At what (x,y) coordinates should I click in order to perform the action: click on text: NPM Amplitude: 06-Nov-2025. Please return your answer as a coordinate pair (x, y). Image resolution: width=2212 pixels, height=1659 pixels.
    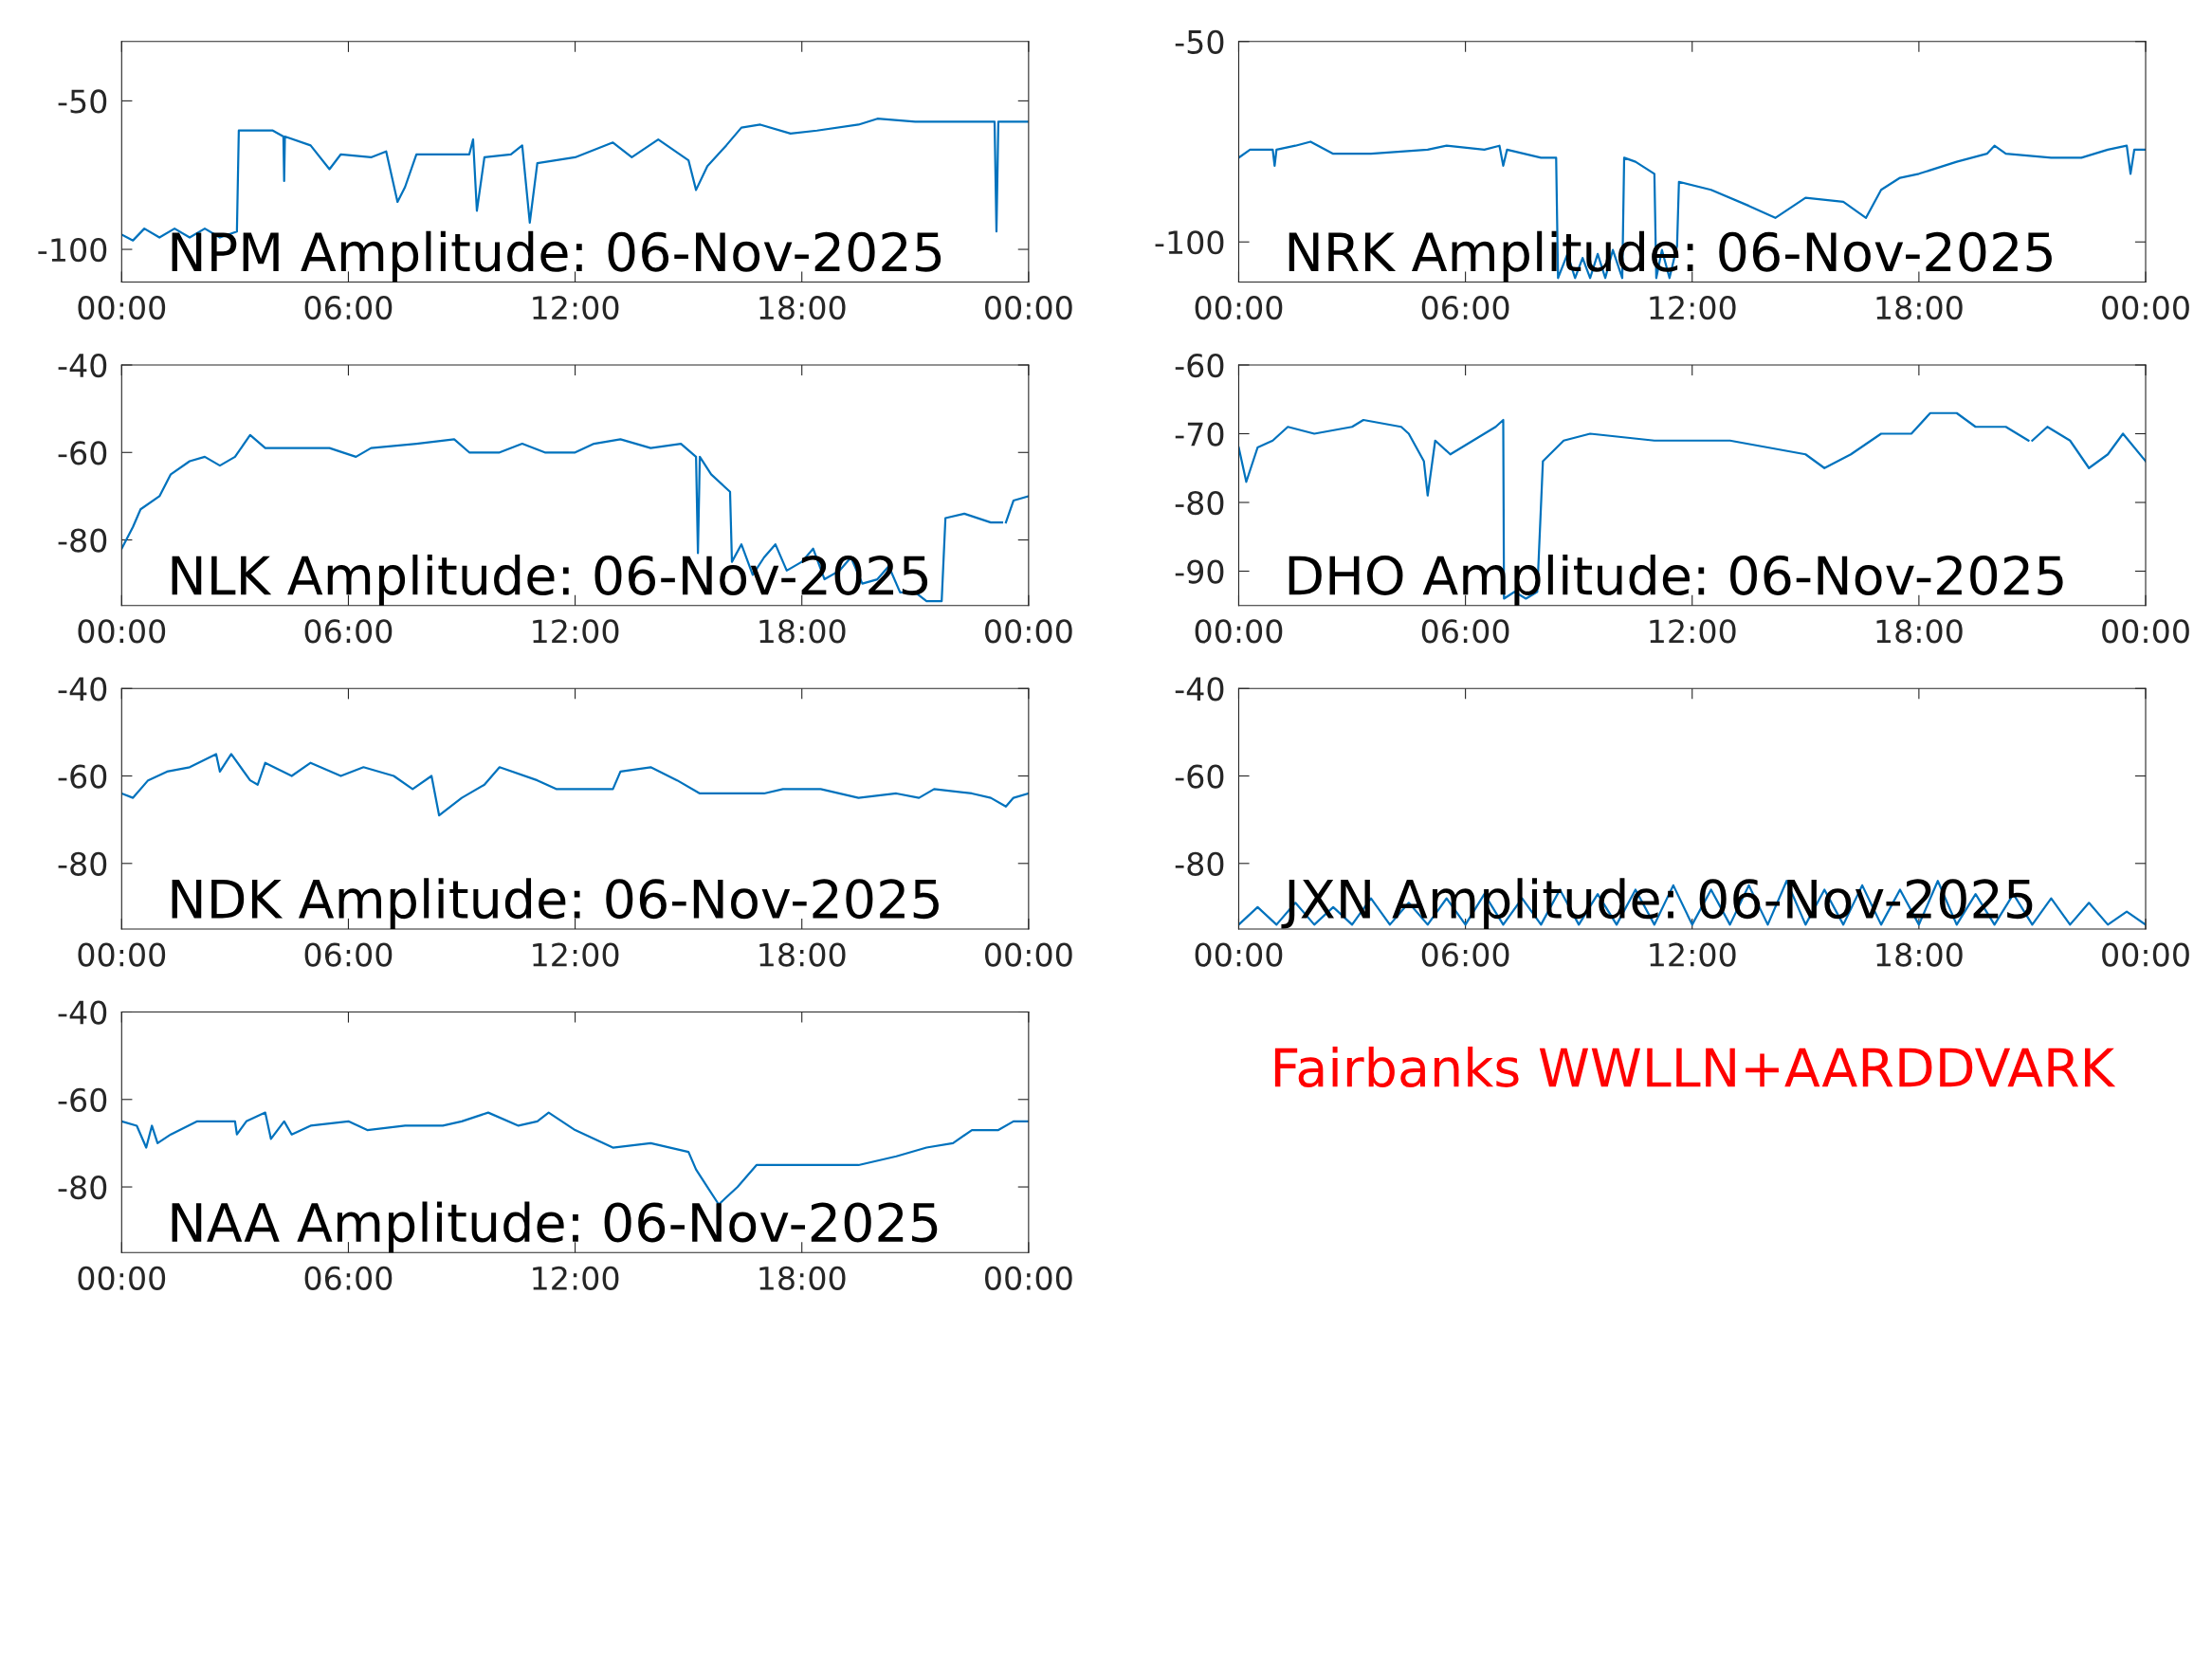
    Looking at the image, I should click on (556, 256).